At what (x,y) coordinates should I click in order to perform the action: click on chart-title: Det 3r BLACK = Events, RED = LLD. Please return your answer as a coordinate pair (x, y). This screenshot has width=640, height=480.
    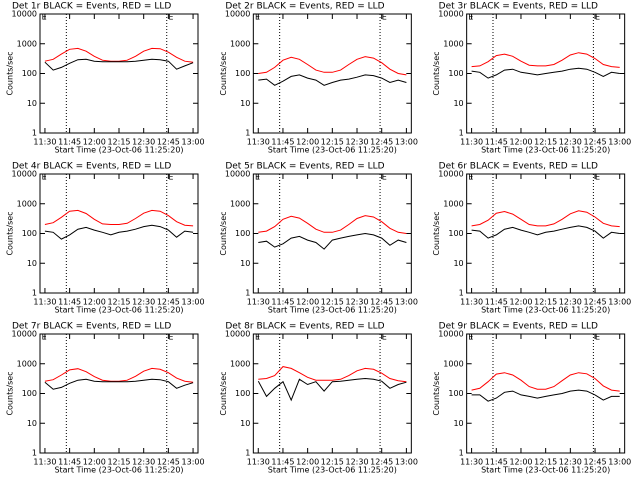
    Looking at the image, I should click on (518, 7).